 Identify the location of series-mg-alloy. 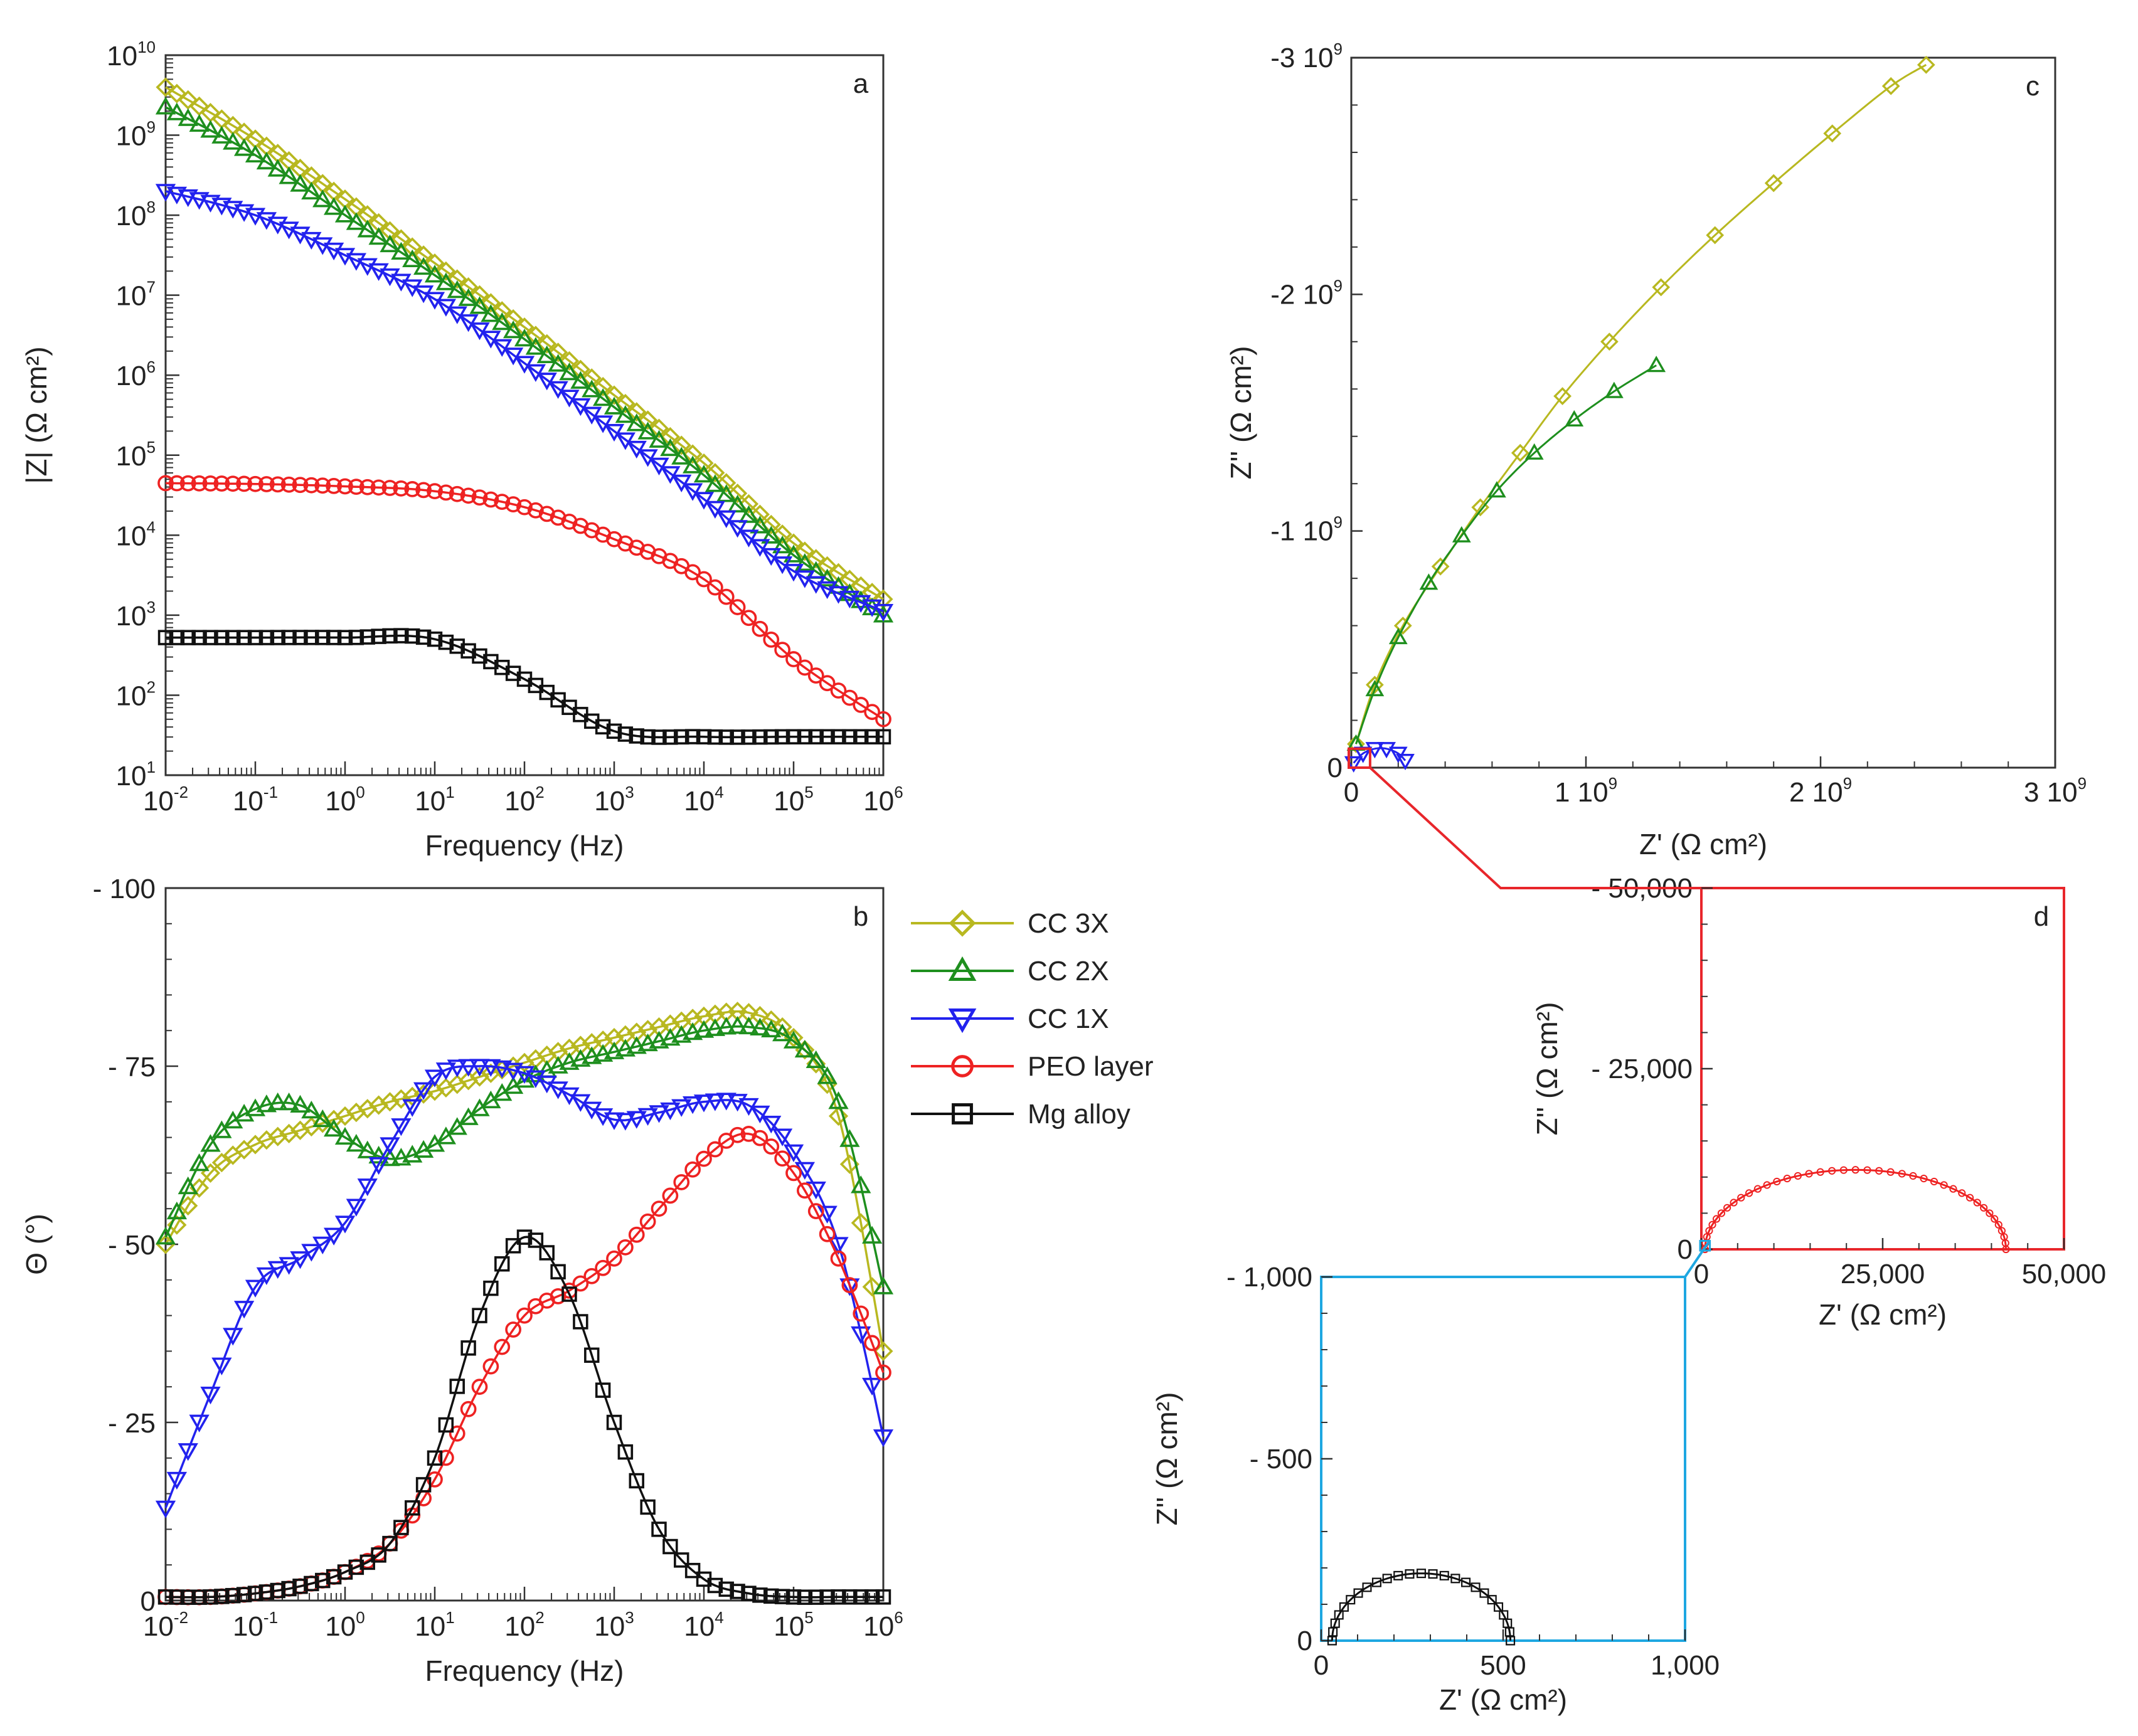
(1421, 1607).